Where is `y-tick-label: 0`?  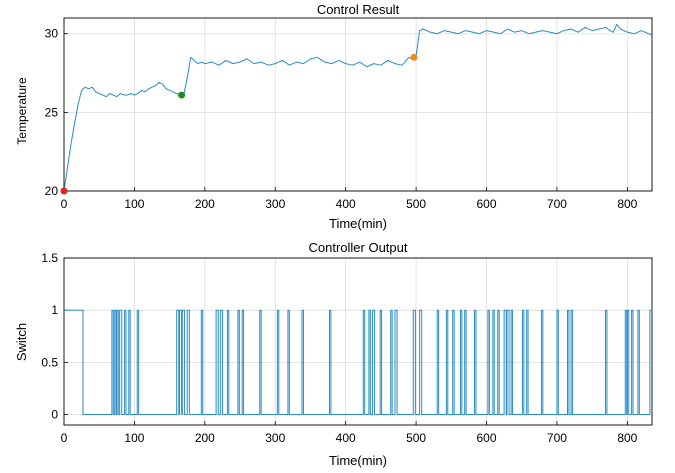 y-tick-label: 0 is located at coordinates (54, 415).